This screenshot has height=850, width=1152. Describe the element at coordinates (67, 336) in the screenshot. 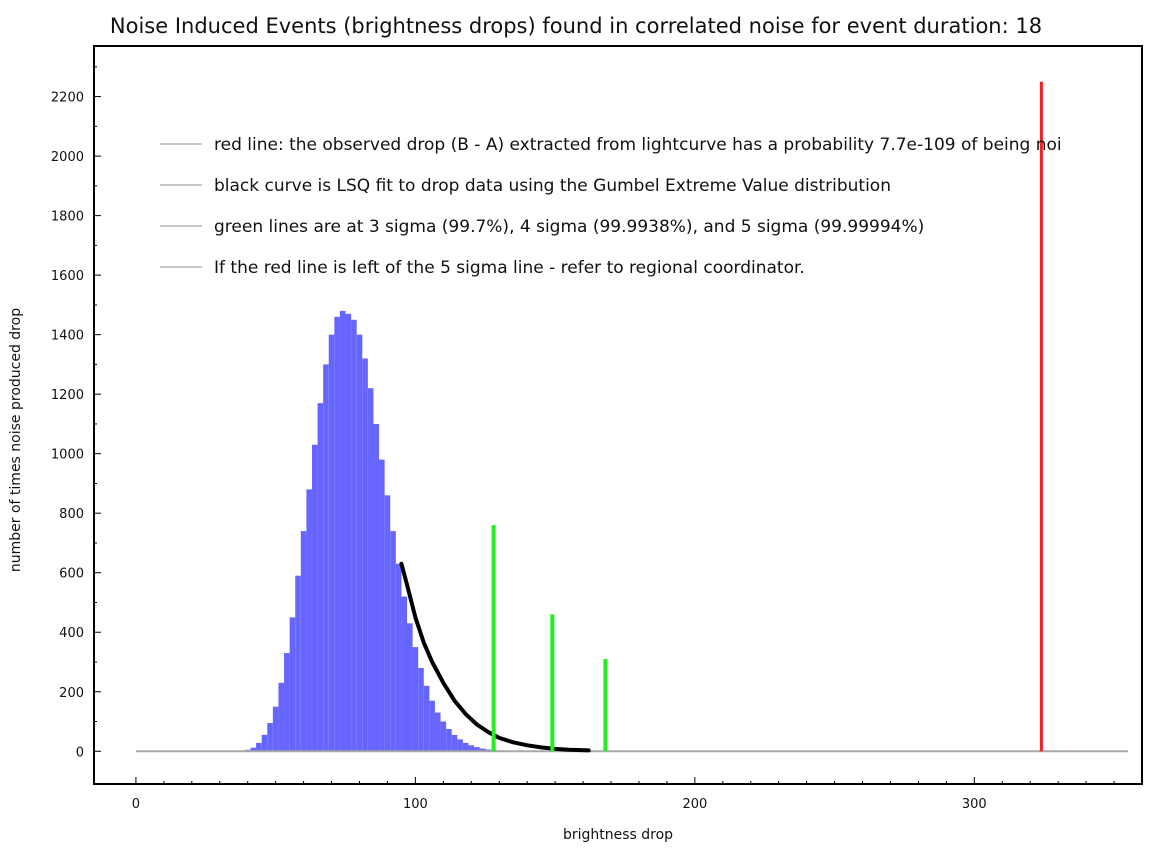

I see `y-tick-label: 1400` at that location.